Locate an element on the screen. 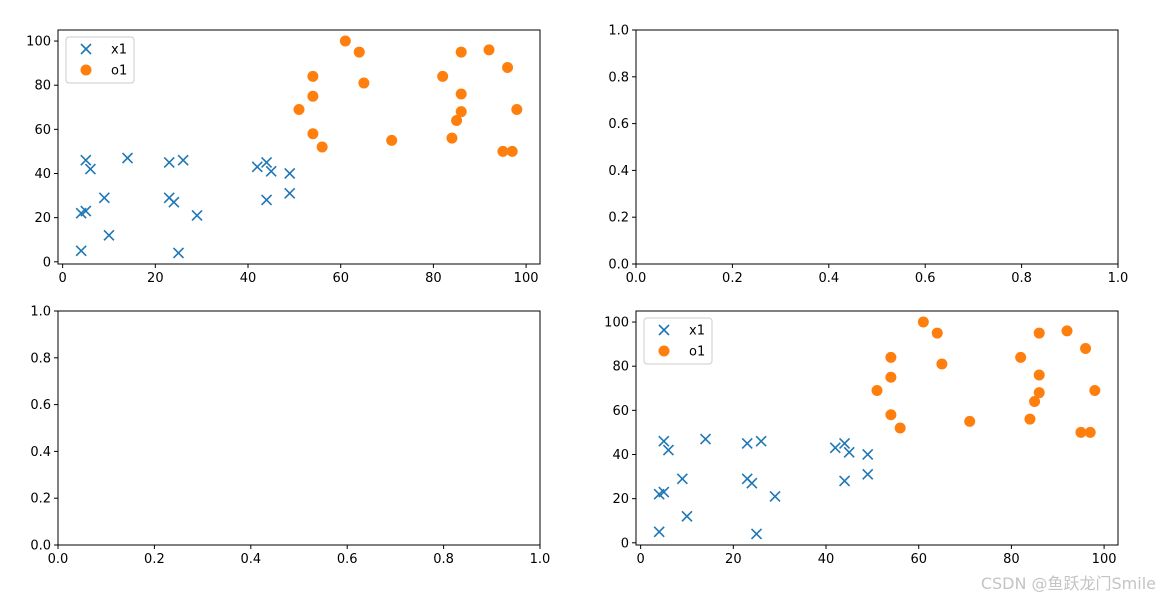 This screenshot has width=1170, height=602. y-tick-label: 0.4 is located at coordinates (40, 452).